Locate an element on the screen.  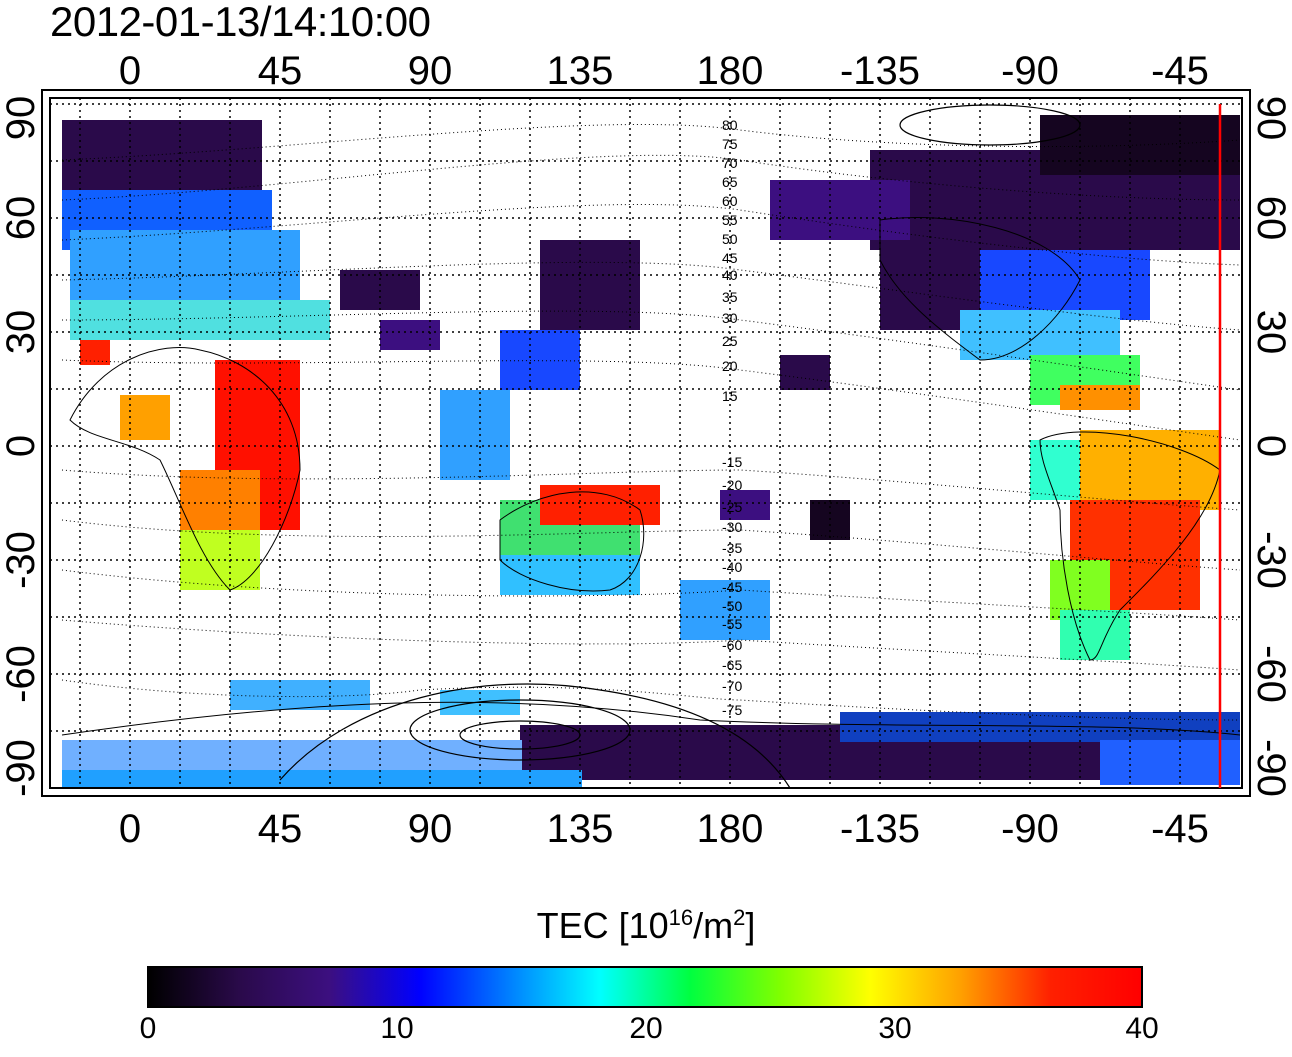
contour-label: -25 is located at coordinates (732, 507).